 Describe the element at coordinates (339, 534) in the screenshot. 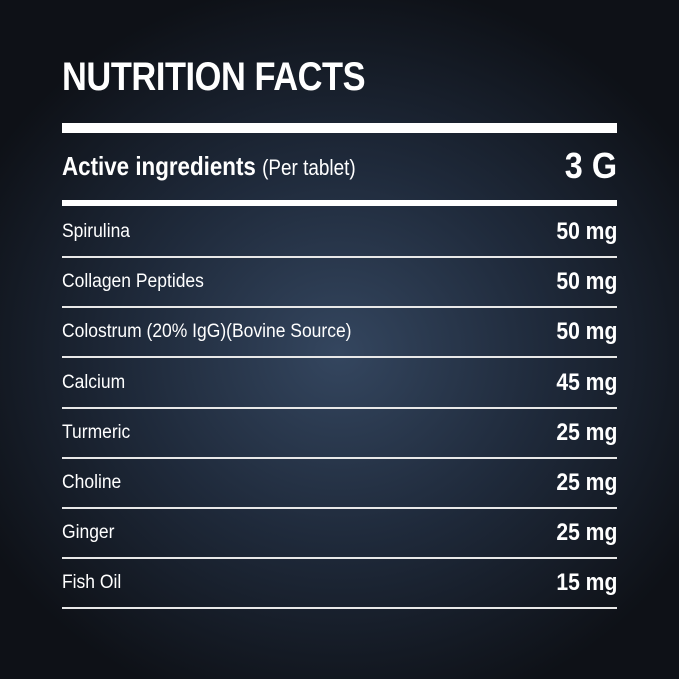

I see `ingredient-row: Ginger 25 mg` at that location.